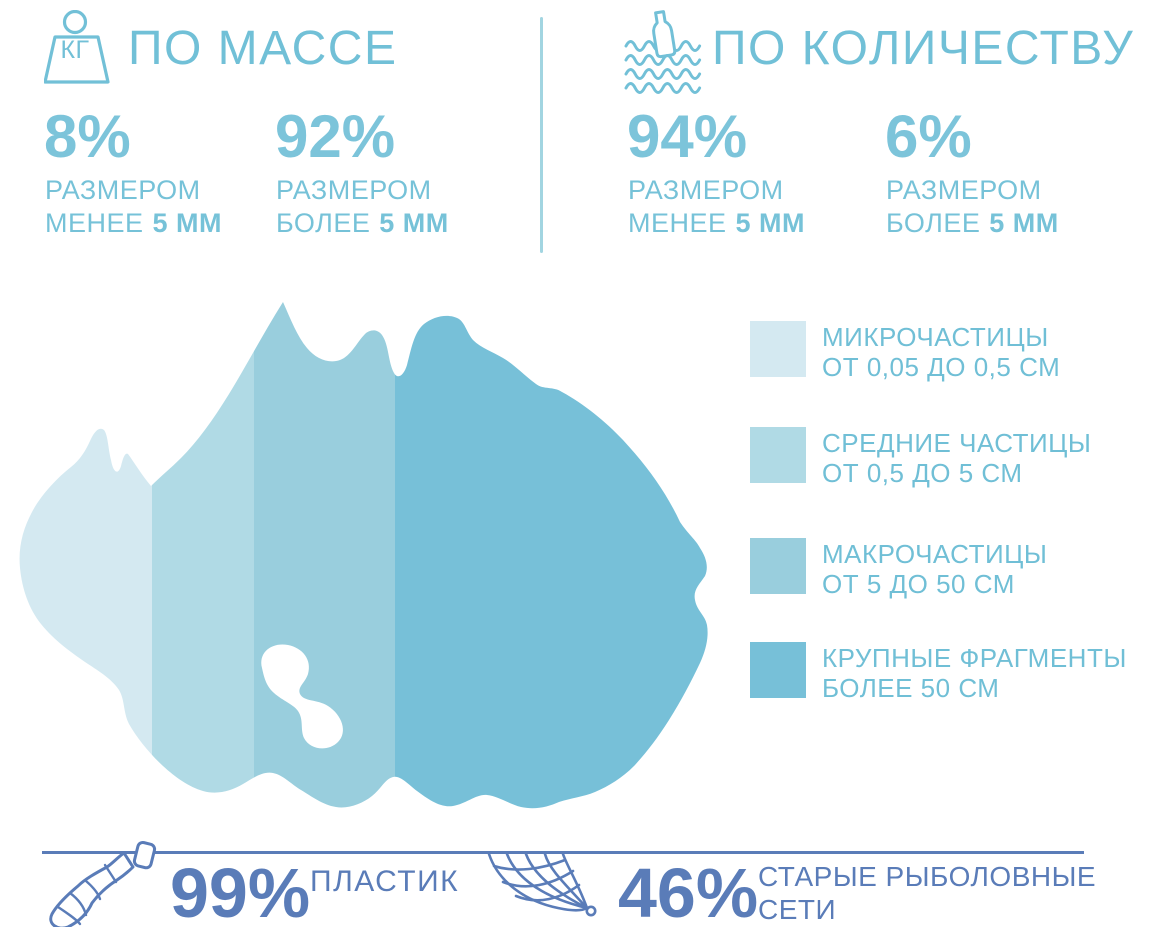 This screenshot has width=1149, height=927. What do you see at coordinates (543, 890) in the screenshot?
I see `fishing-net-icon` at bounding box center [543, 890].